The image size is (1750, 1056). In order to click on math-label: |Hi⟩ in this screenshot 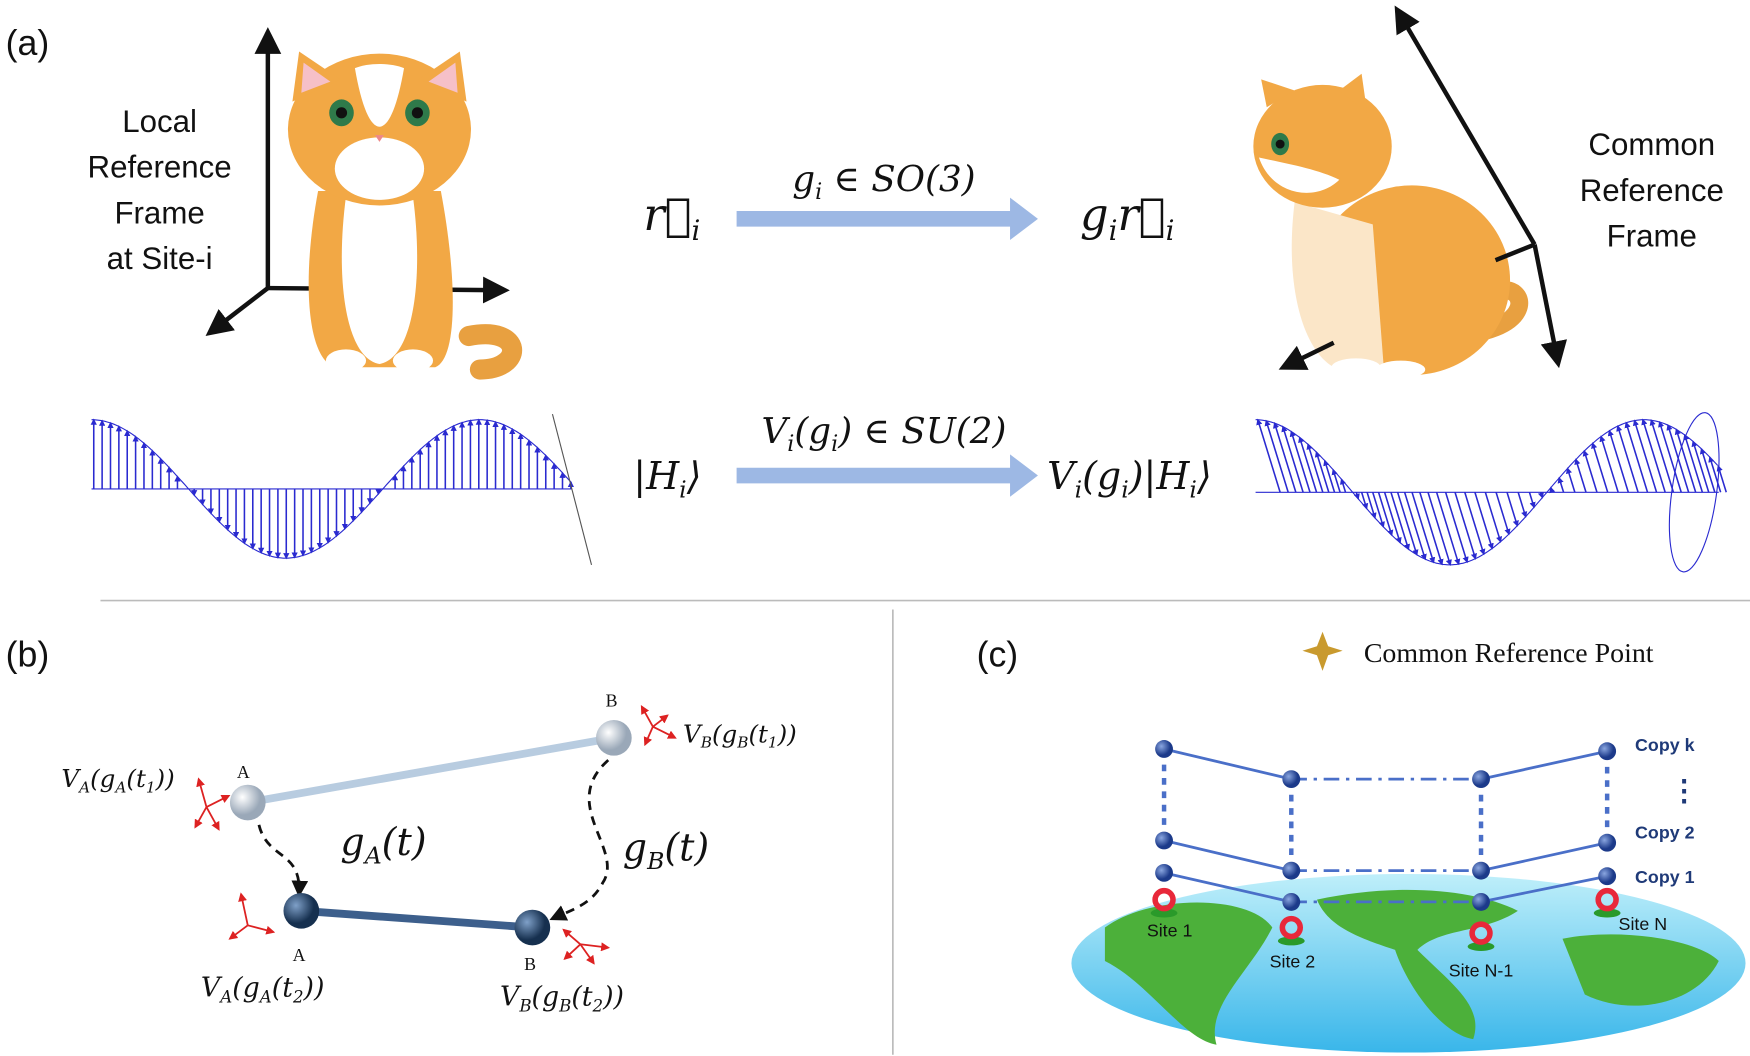, I will do `click(667, 478)`.